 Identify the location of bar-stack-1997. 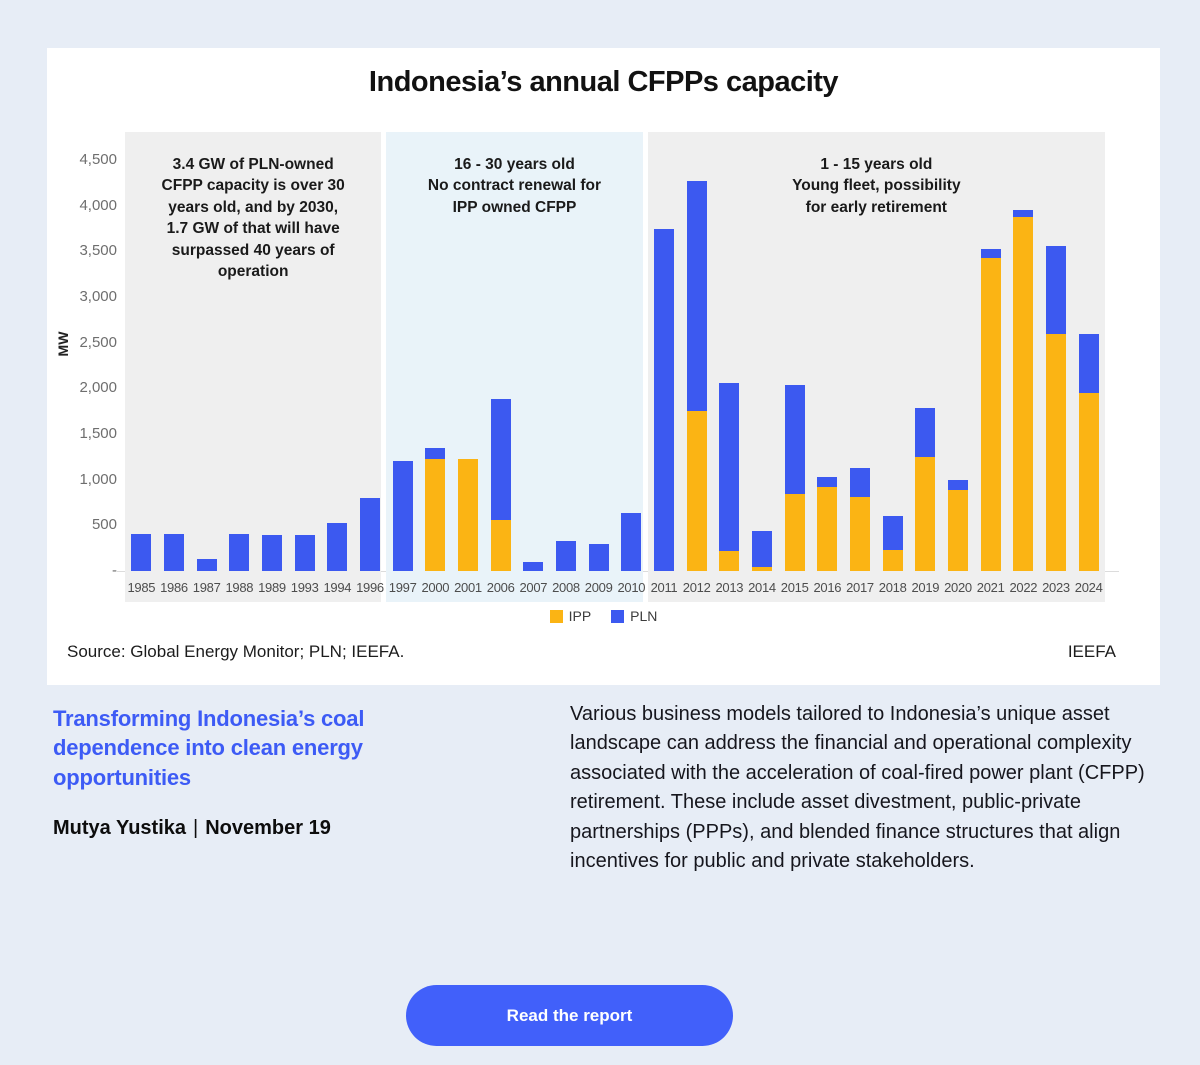
(402, 515).